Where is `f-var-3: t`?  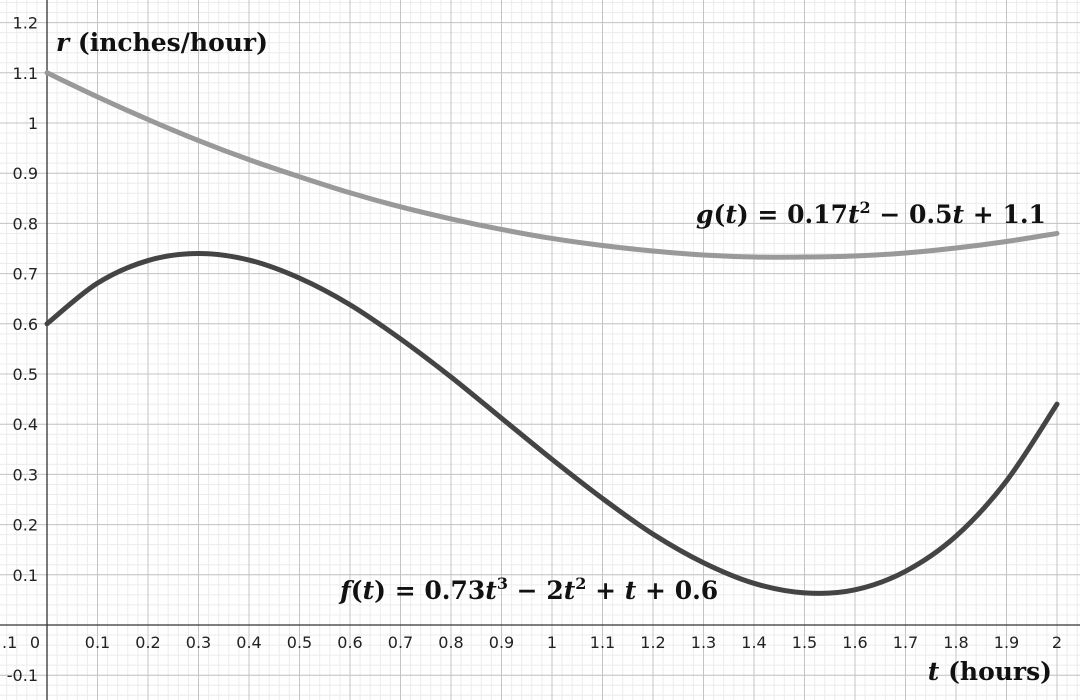 f-var-3: t is located at coordinates (570, 590).